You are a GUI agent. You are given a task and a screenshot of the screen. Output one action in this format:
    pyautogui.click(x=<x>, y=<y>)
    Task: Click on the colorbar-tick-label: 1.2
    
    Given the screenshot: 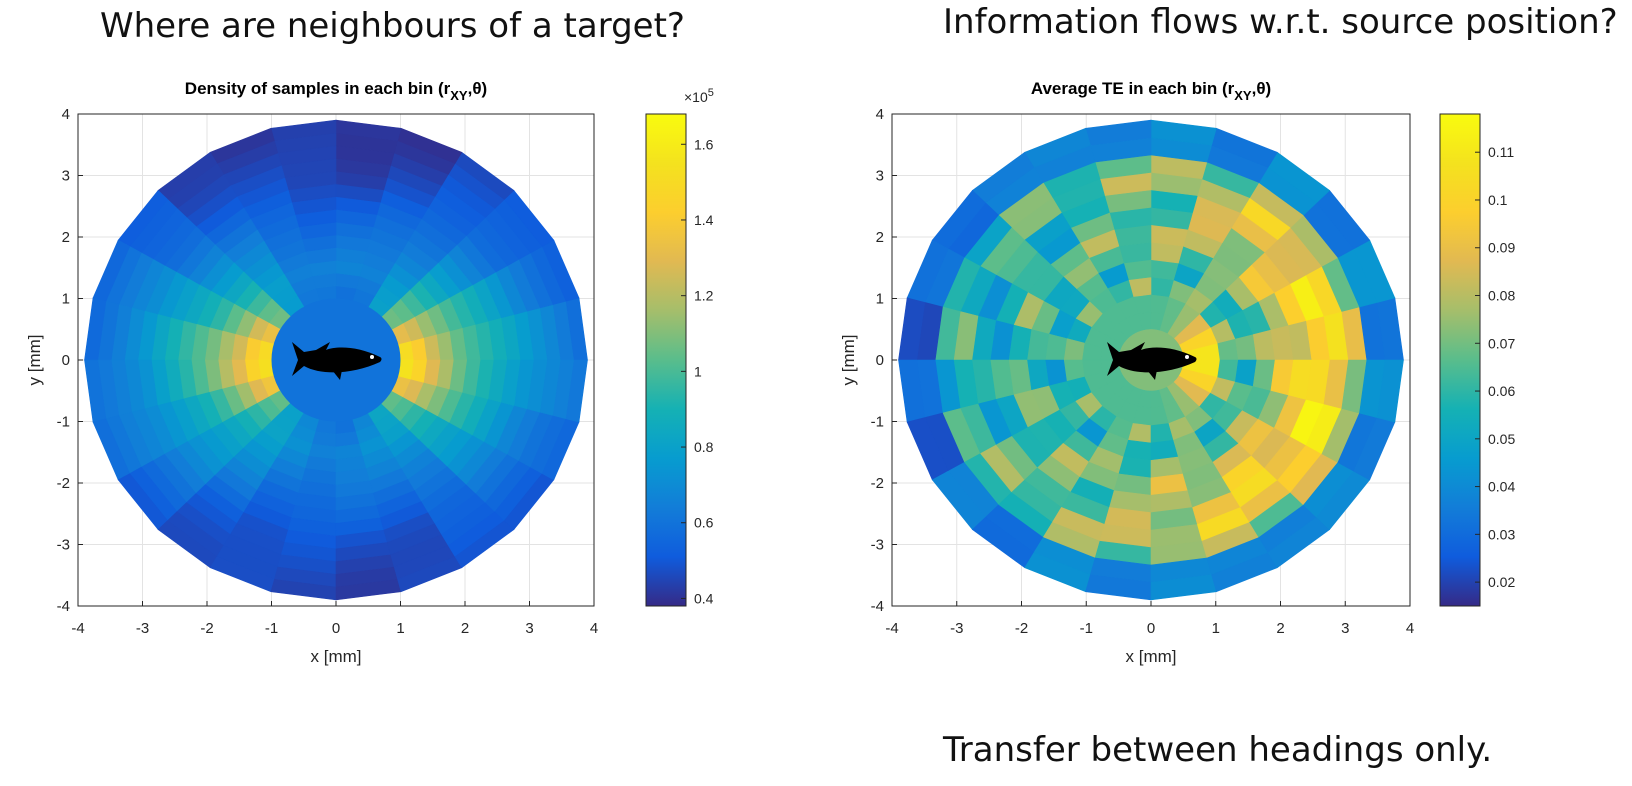 What is the action you would take?
    pyautogui.click(x=704, y=296)
    